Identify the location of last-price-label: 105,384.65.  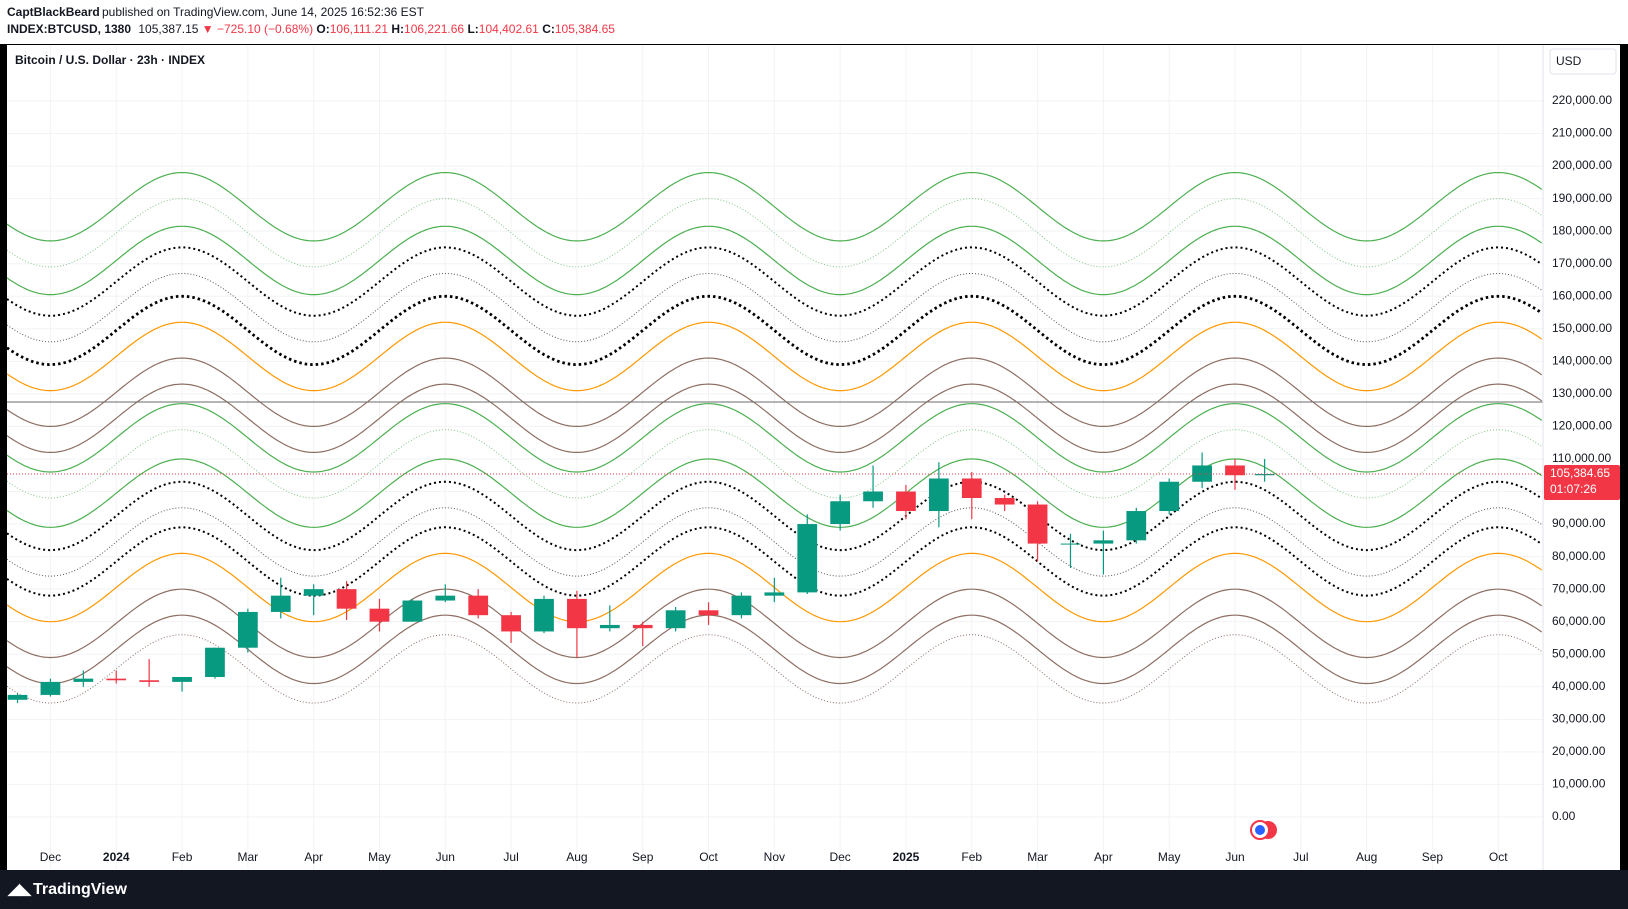
(1580, 473).